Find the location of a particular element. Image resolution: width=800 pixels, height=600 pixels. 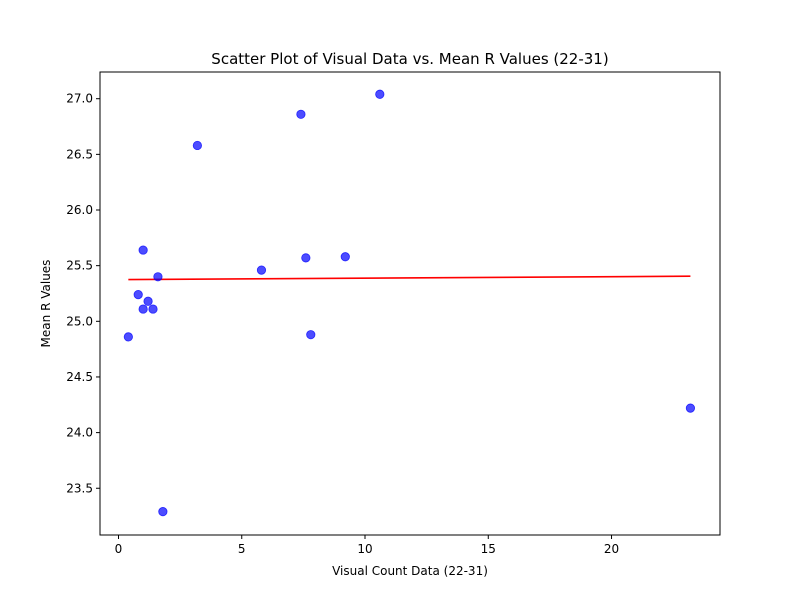

y-tick-label: 24.5 is located at coordinates (79, 377).